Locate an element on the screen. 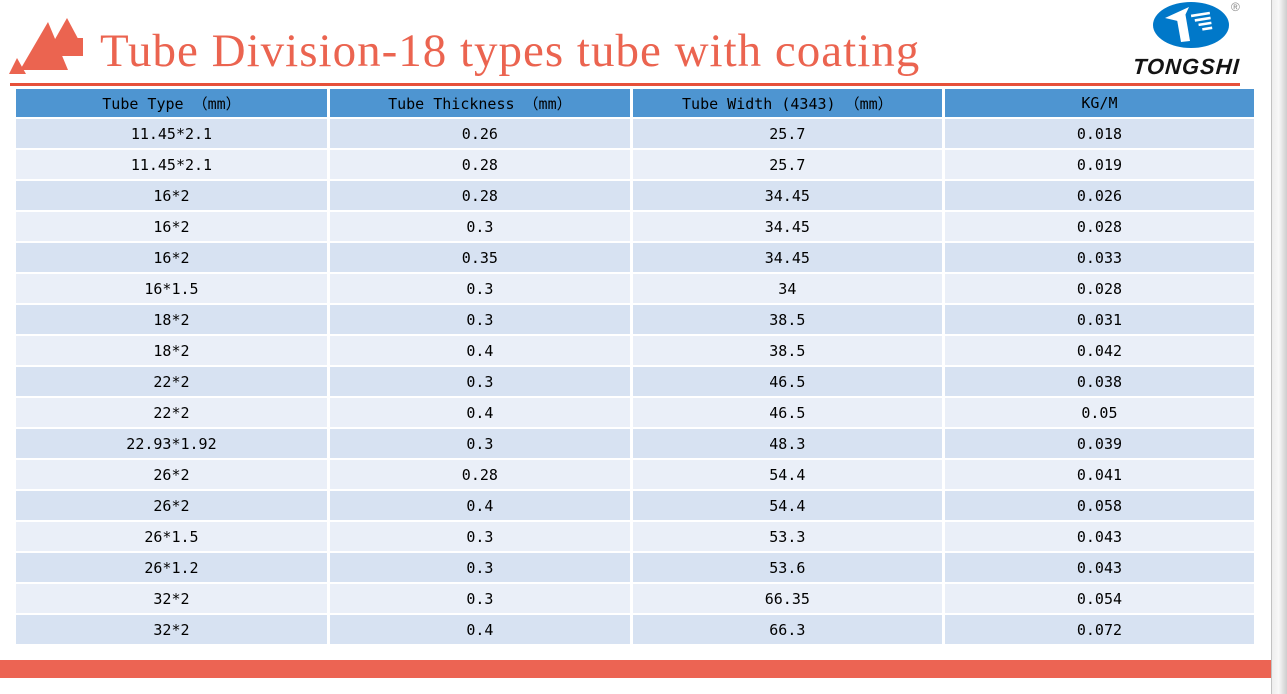  table-cell: 0.033 is located at coordinates (1099, 257).